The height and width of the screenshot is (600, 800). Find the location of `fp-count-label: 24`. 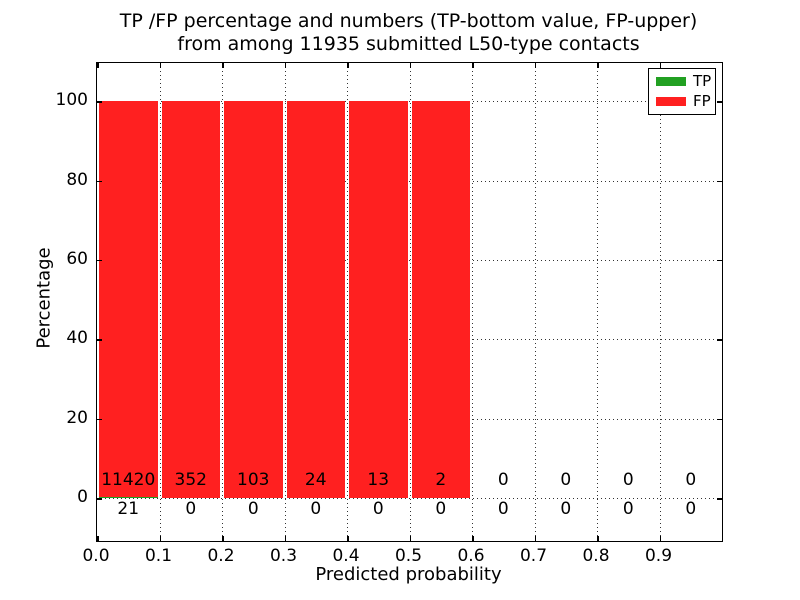

fp-count-label: 24 is located at coordinates (315, 480).